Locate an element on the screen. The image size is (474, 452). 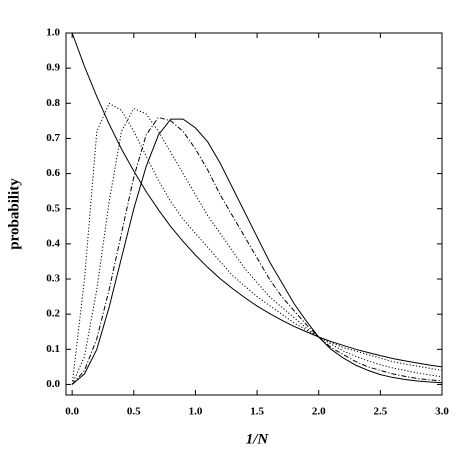
y-tick-label: 0.1 is located at coordinates (53, 349).